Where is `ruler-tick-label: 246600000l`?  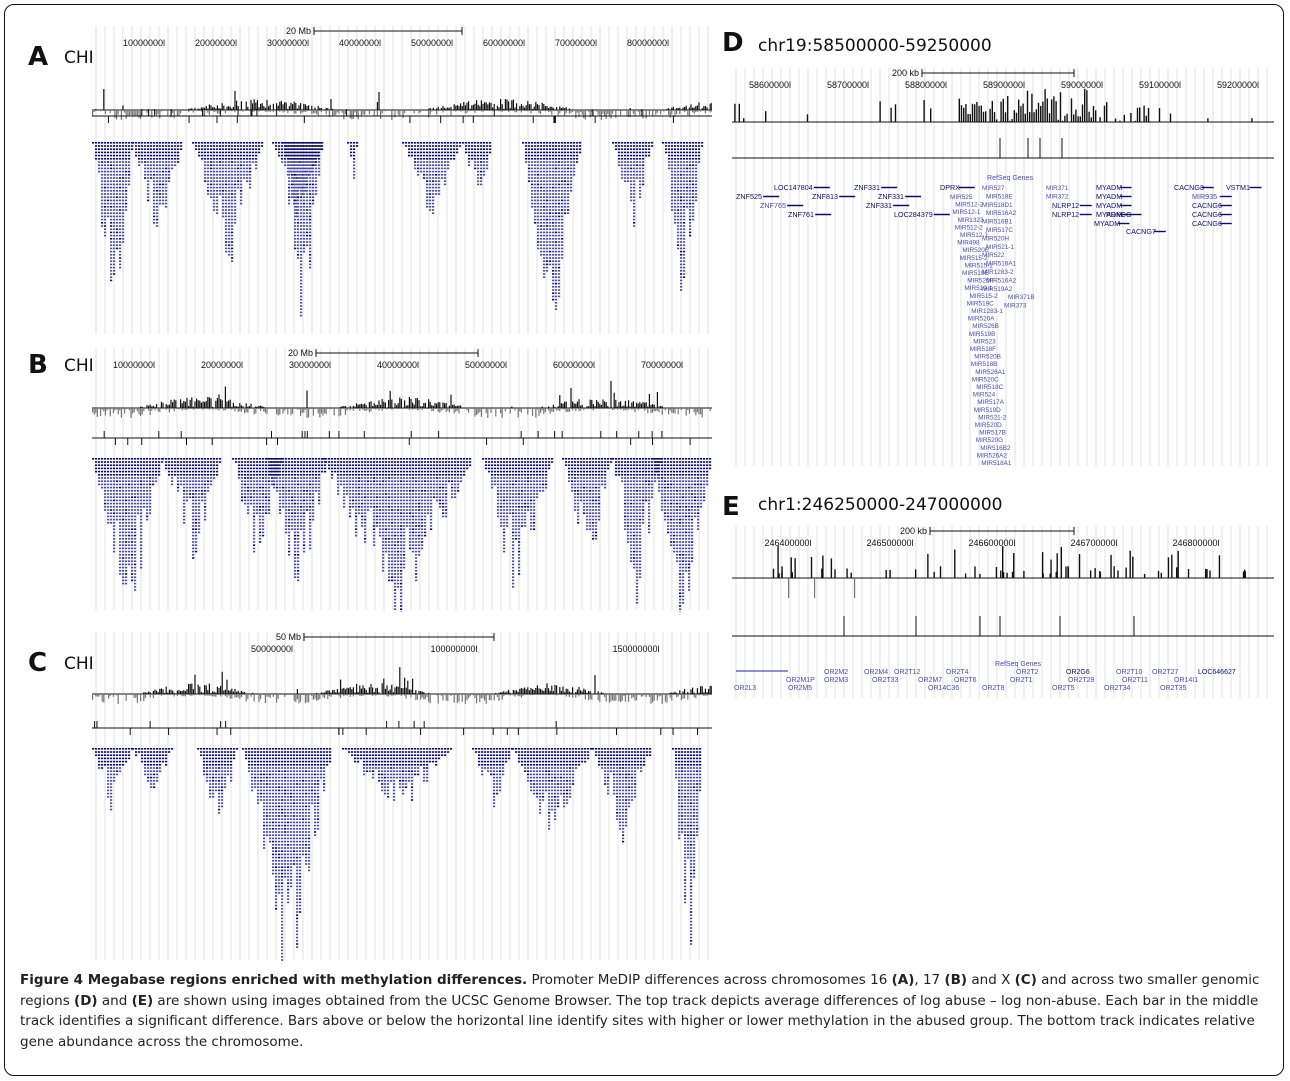
ruler-tick-label: 246600000l is located at coordinates (991, 543).